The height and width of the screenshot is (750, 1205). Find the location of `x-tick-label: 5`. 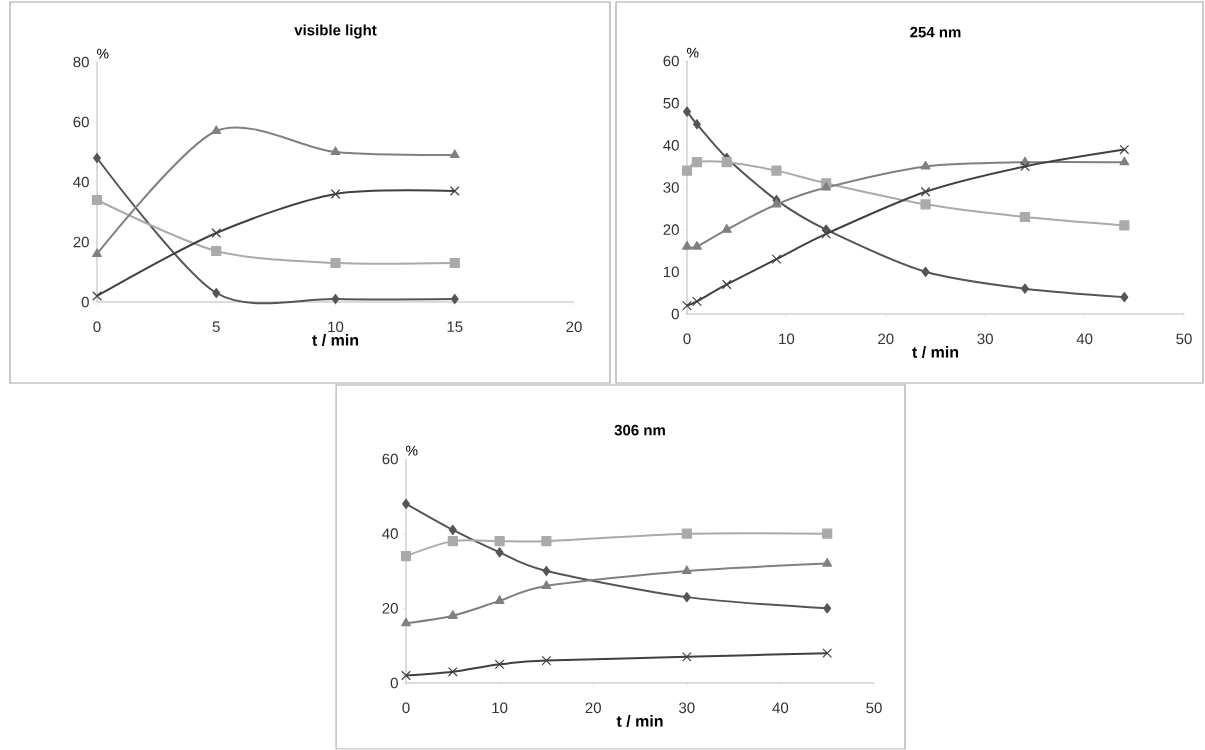

x-tick-label: 5 is located at coordinates (216, 327).